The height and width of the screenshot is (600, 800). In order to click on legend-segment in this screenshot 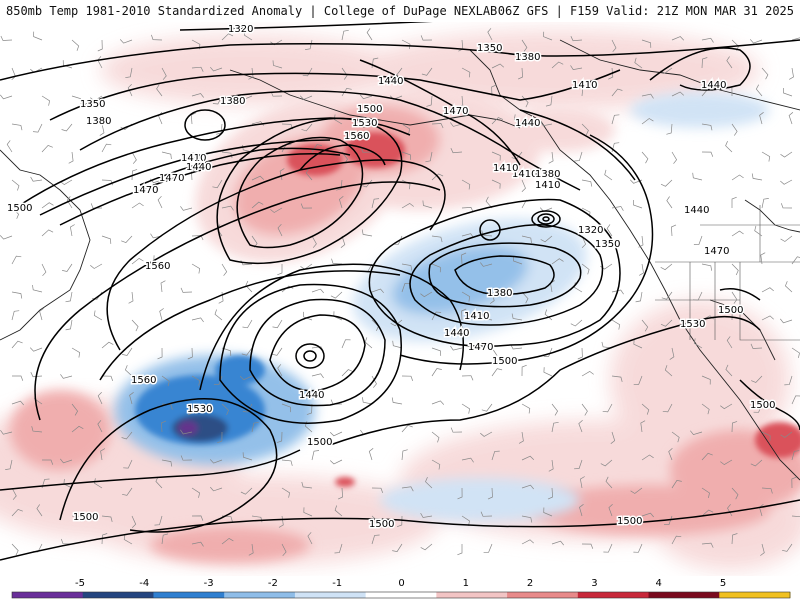, I will do `click(401, 595)`.